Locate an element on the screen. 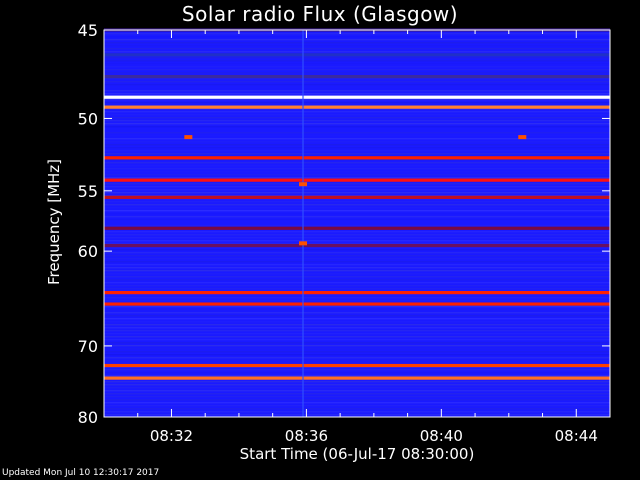 The image size is (640, 480). x-tick-label: 08:40 is located at coordinates (441, 436).